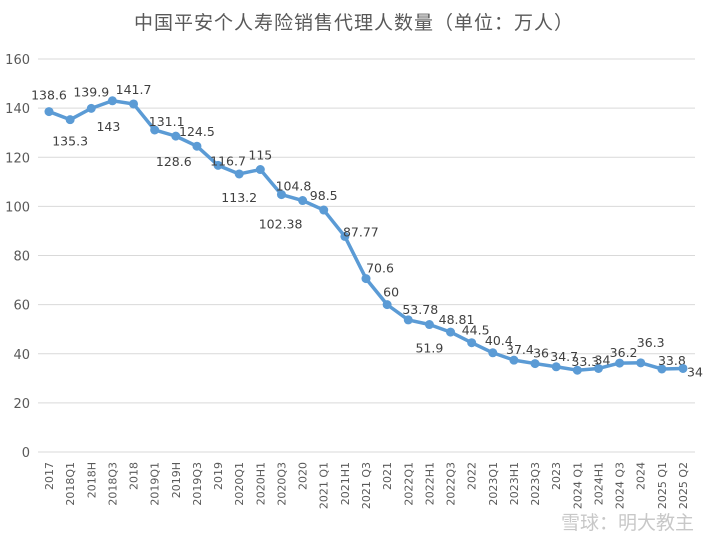  I want to click on x-tick-label: 2018, so click(134, 476).